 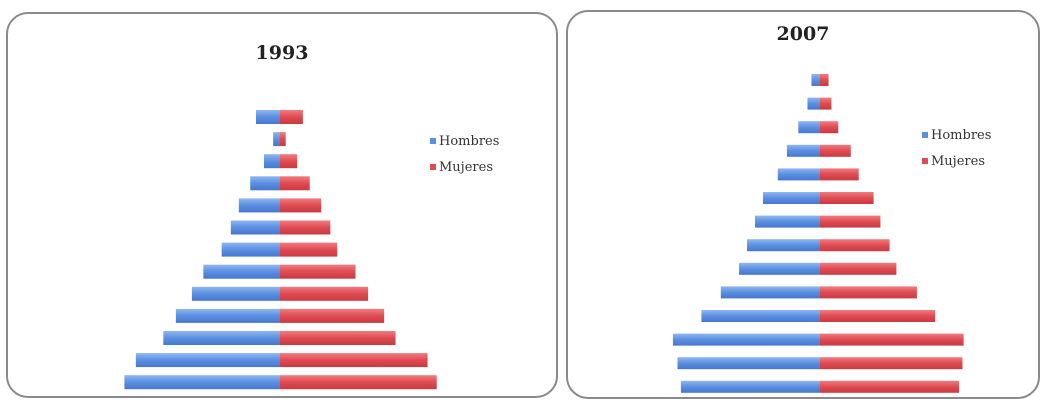 I want to click on chart-title: 2007, so click(x=803, y=34).